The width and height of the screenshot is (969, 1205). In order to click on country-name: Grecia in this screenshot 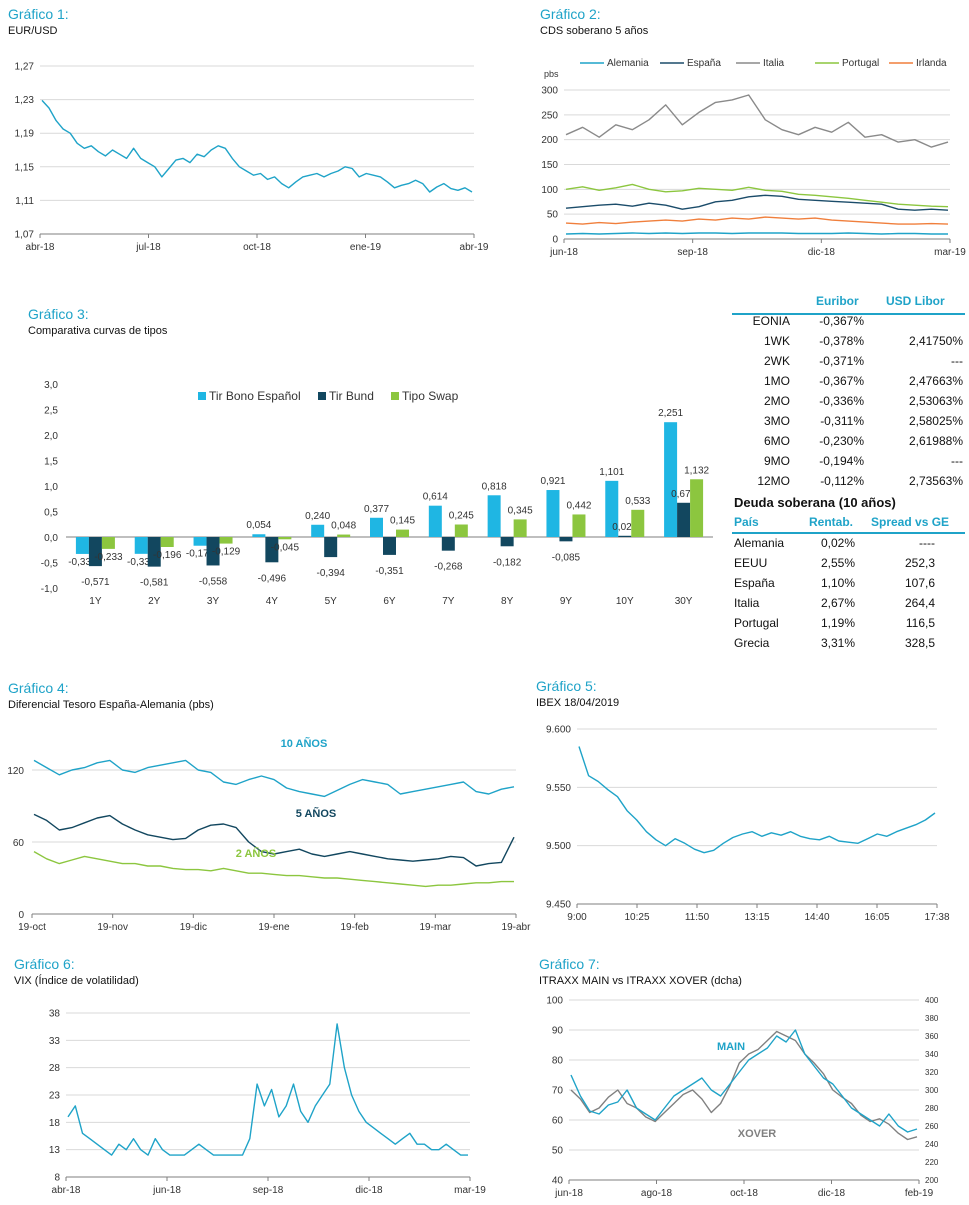, I will do `click(752, 643)`.